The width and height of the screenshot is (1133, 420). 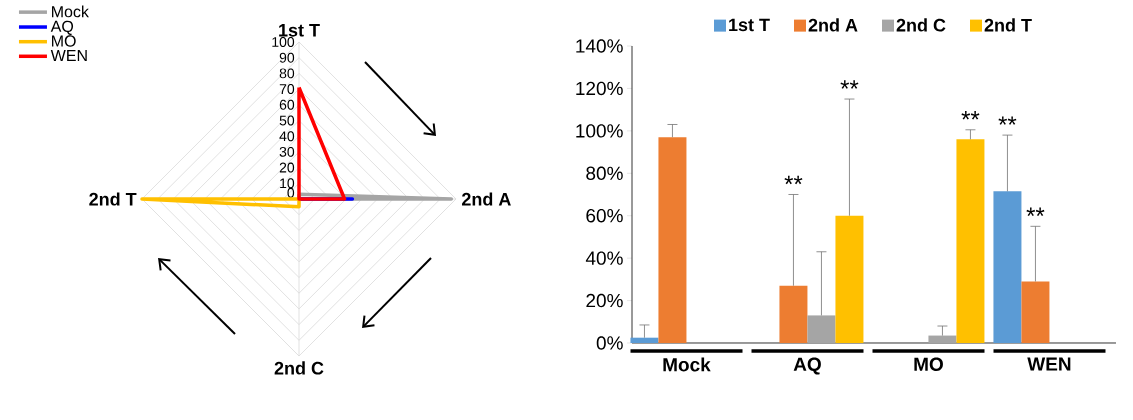 I want to click on y-tick-label: 100, so click(x=283, y=42).